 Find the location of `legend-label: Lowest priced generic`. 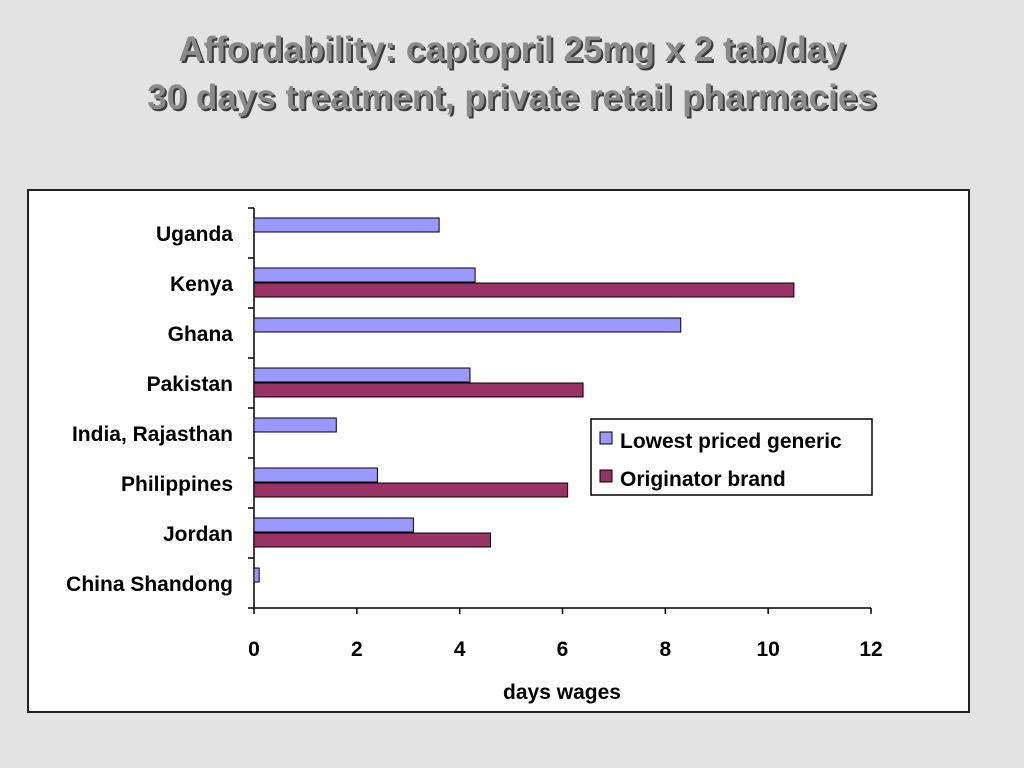

legend-label: Lowest priced generic is located at coordinates (731, 441).